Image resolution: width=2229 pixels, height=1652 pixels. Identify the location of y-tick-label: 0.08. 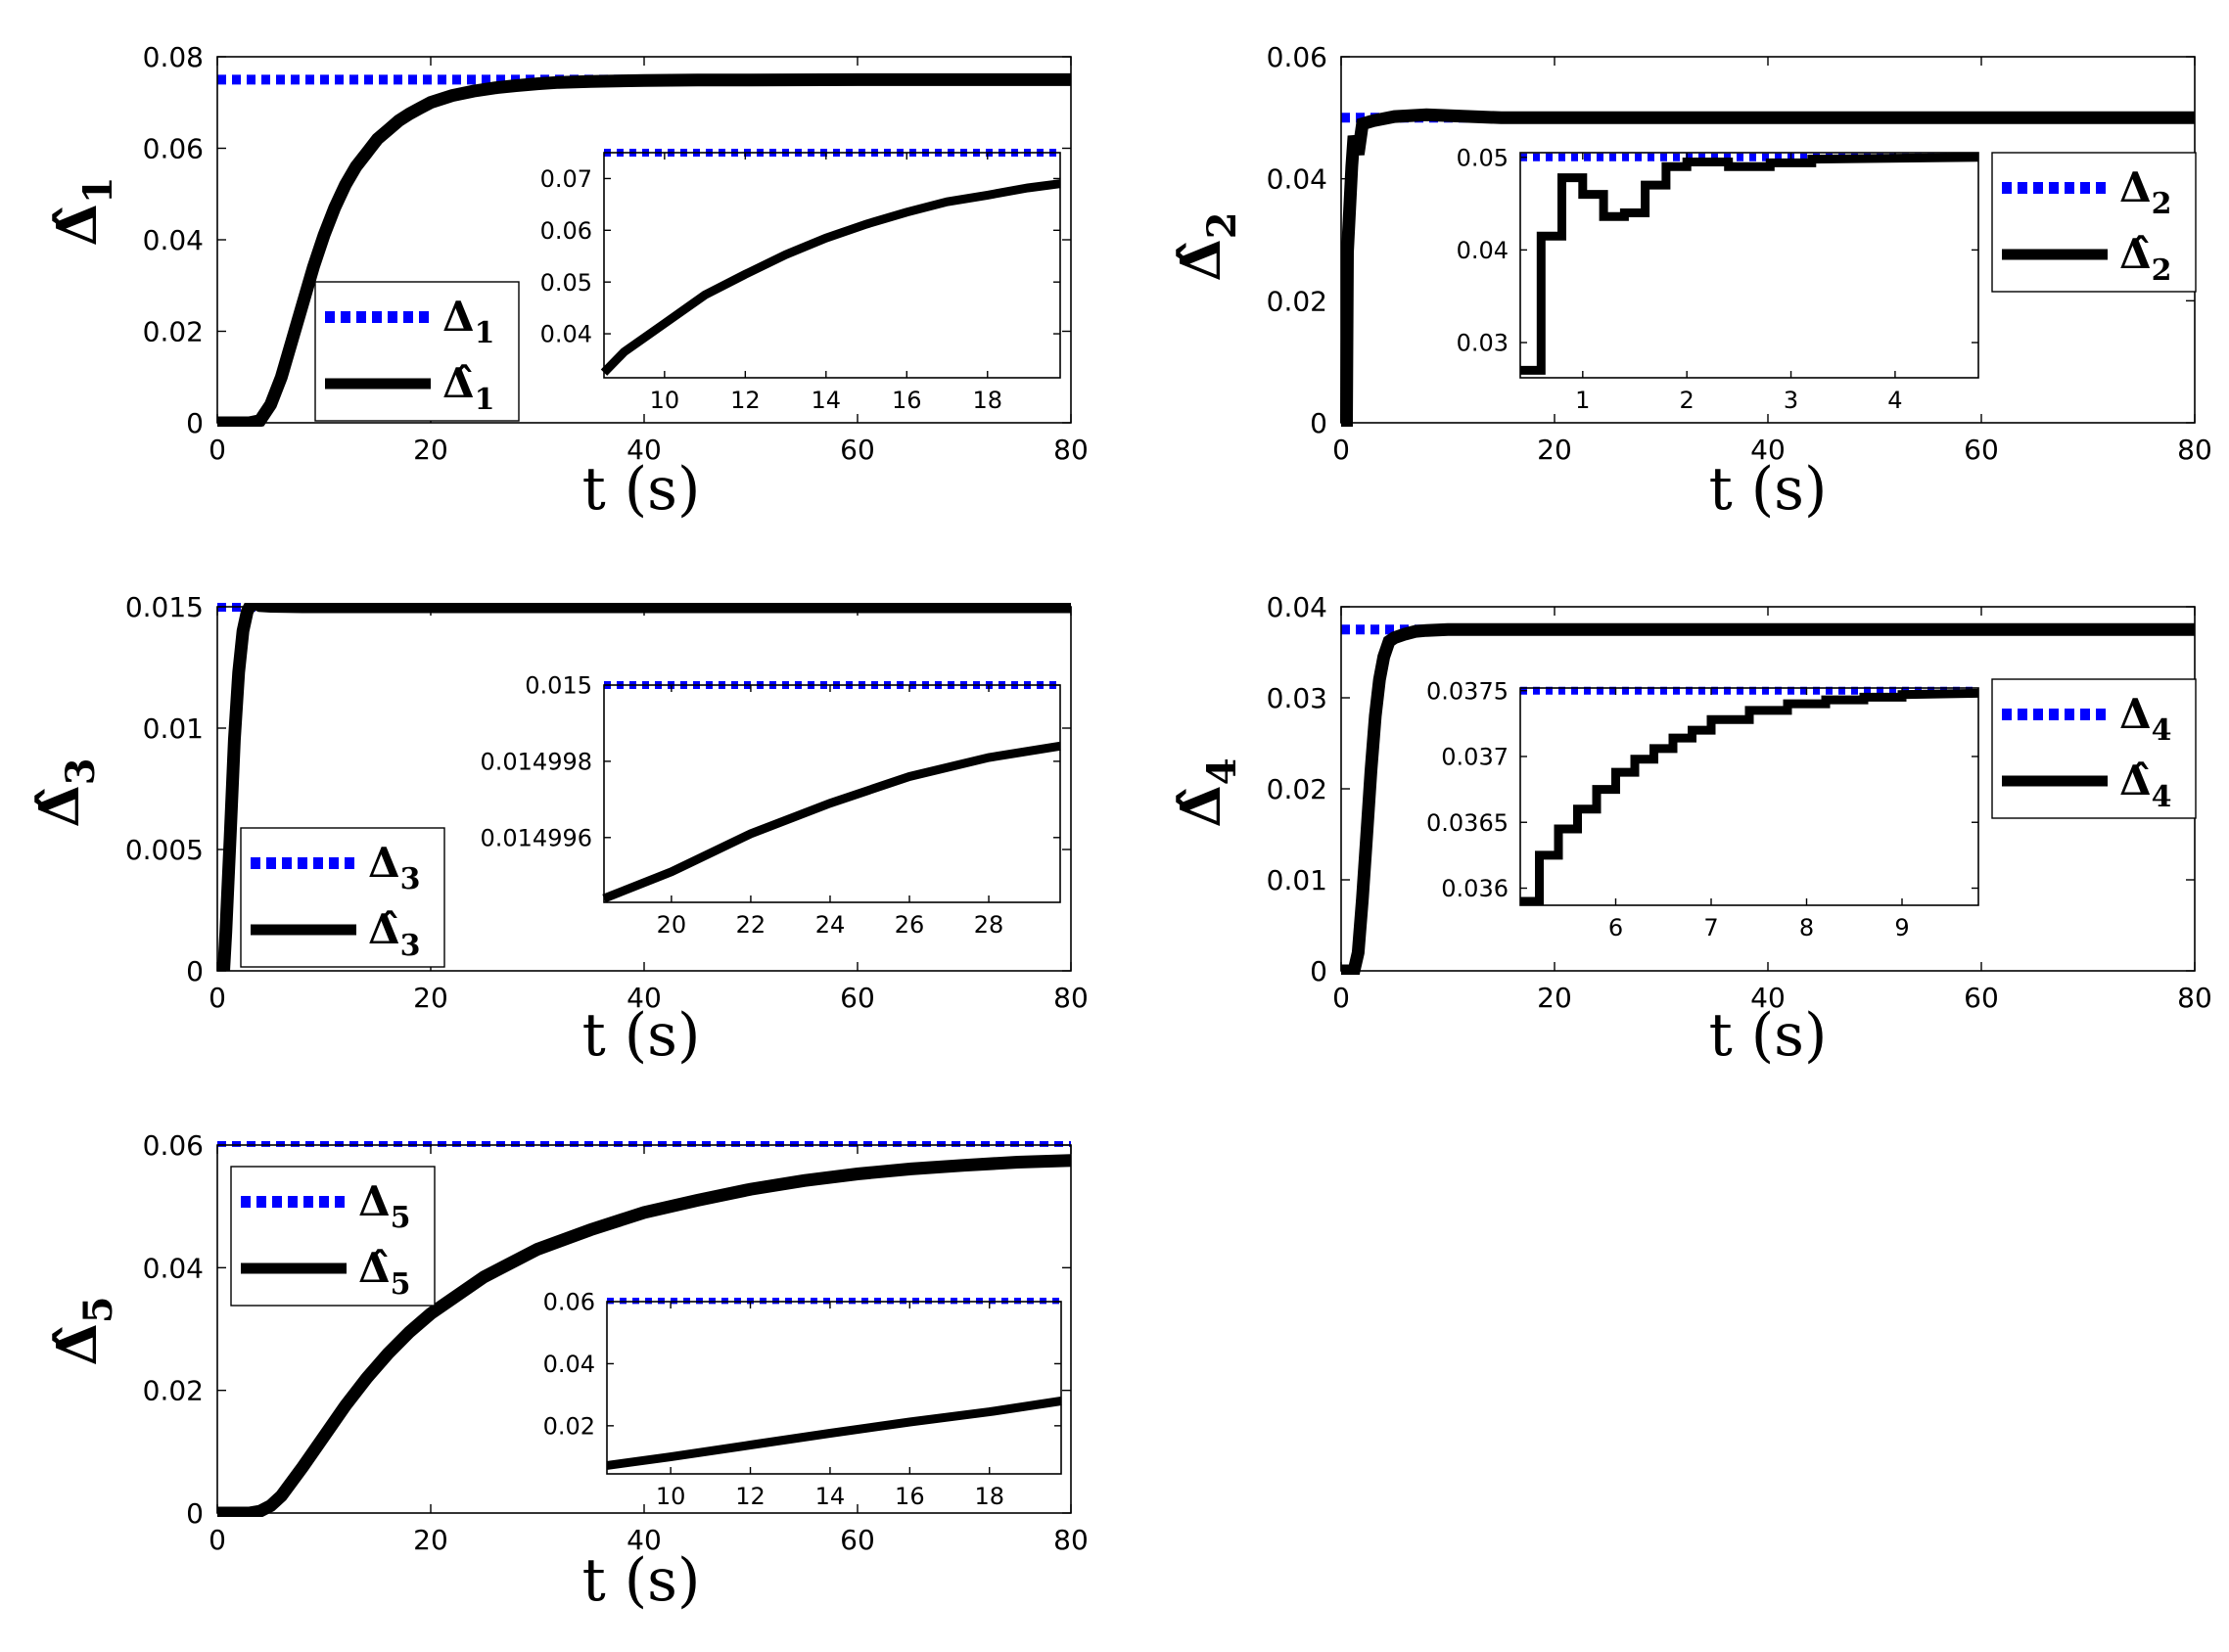
(173, 57).